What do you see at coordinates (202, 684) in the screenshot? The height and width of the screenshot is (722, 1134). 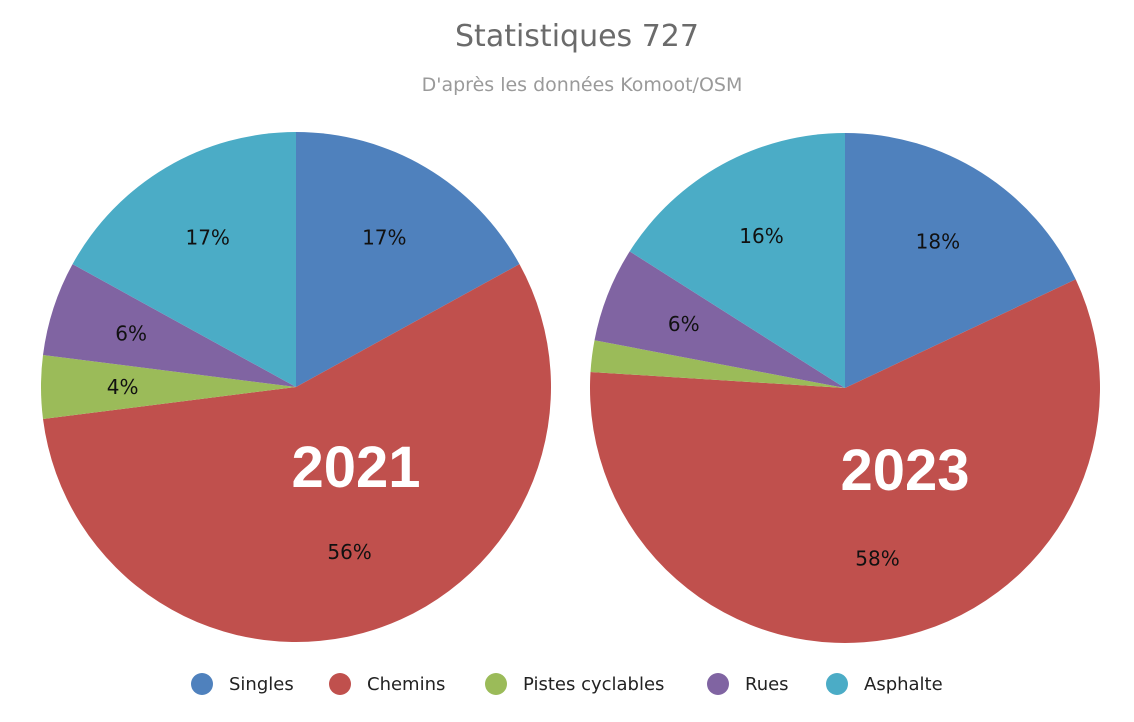 I see `legend-marker-singles` at bounding box center [202, 684].